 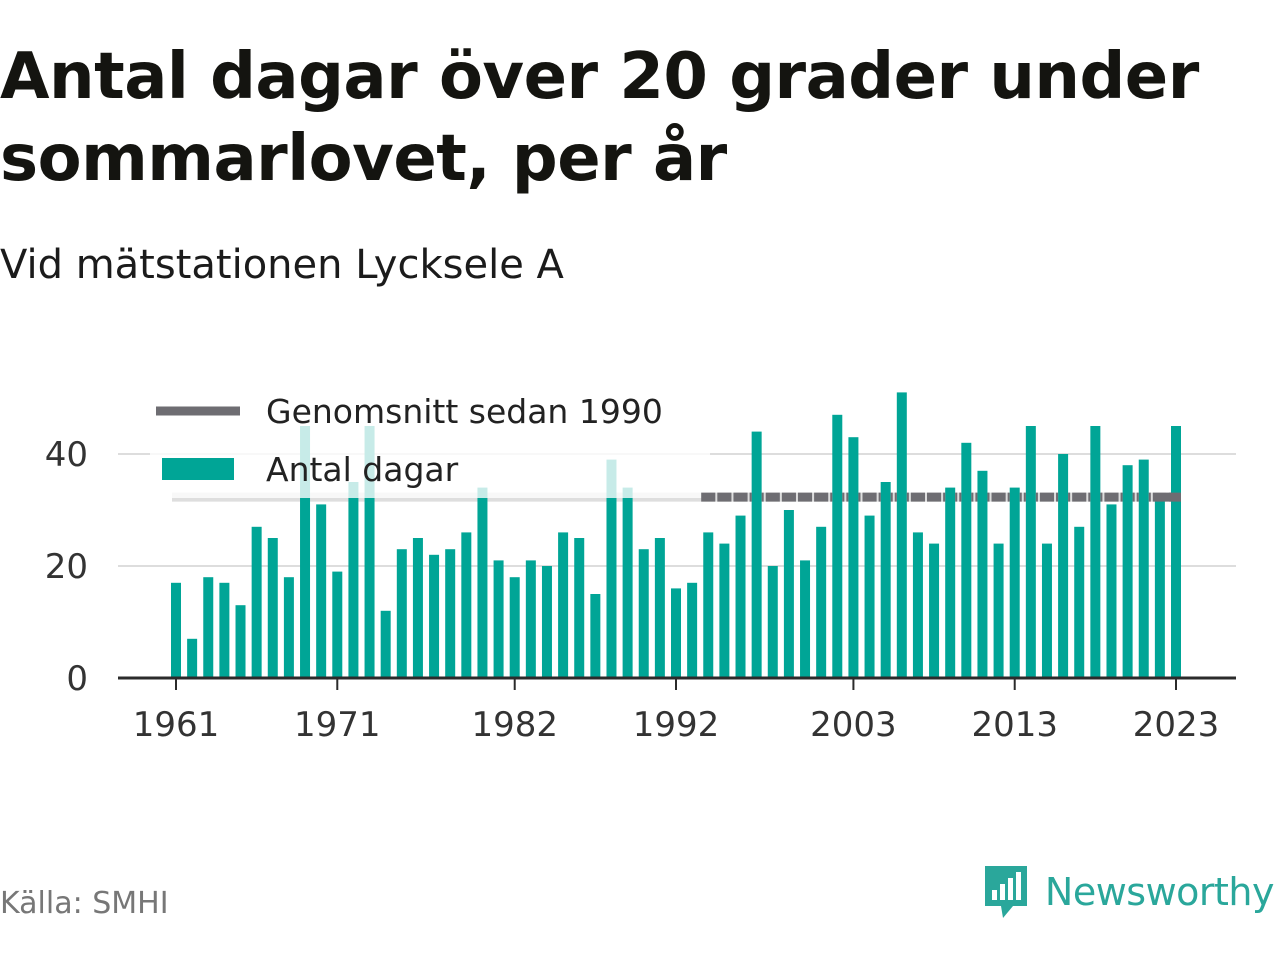 What do you see at coordinates (1095, 552) in the screenshot?
I see `bar-2018` at bounding box center [1095, 552].